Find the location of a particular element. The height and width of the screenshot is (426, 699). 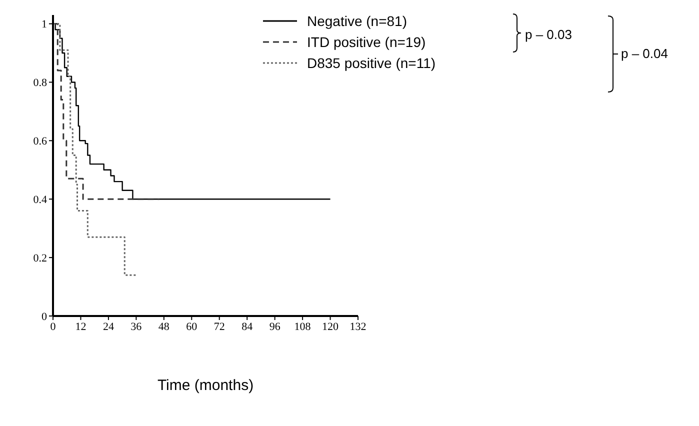

text: p – 0.04 is located at coordinates (644, 53).